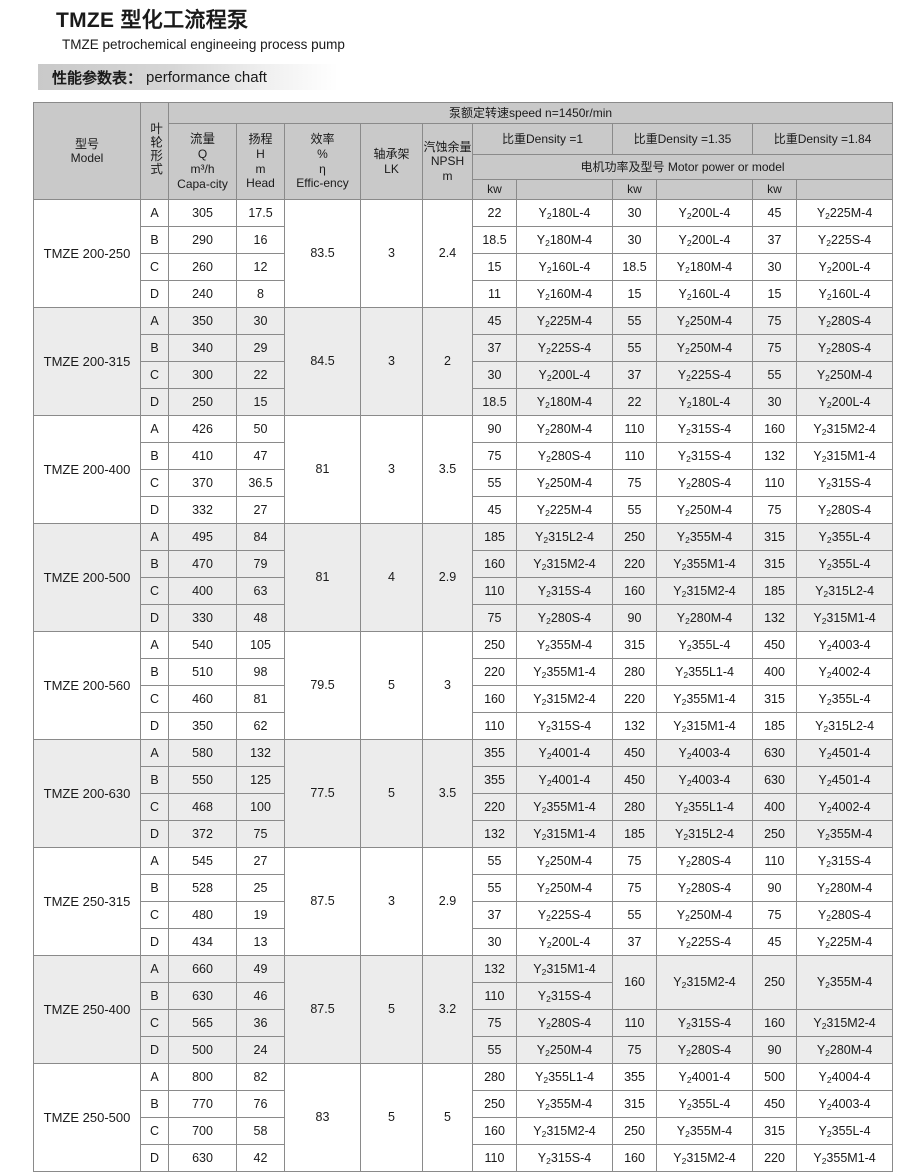 The image size is (900, 1172). I want to click on cell-kw-density135: 110, so click(634, 1023).